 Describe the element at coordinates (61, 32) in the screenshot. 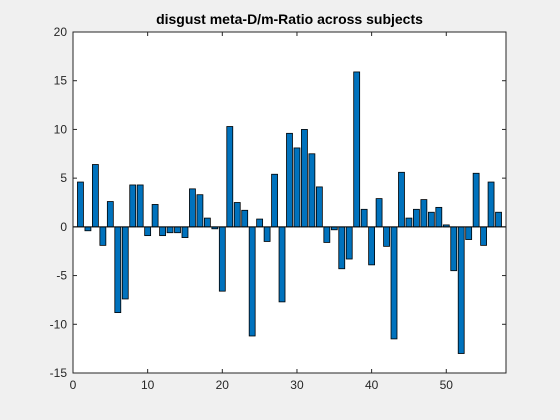

I see `y-tick-label: 20` at that location.